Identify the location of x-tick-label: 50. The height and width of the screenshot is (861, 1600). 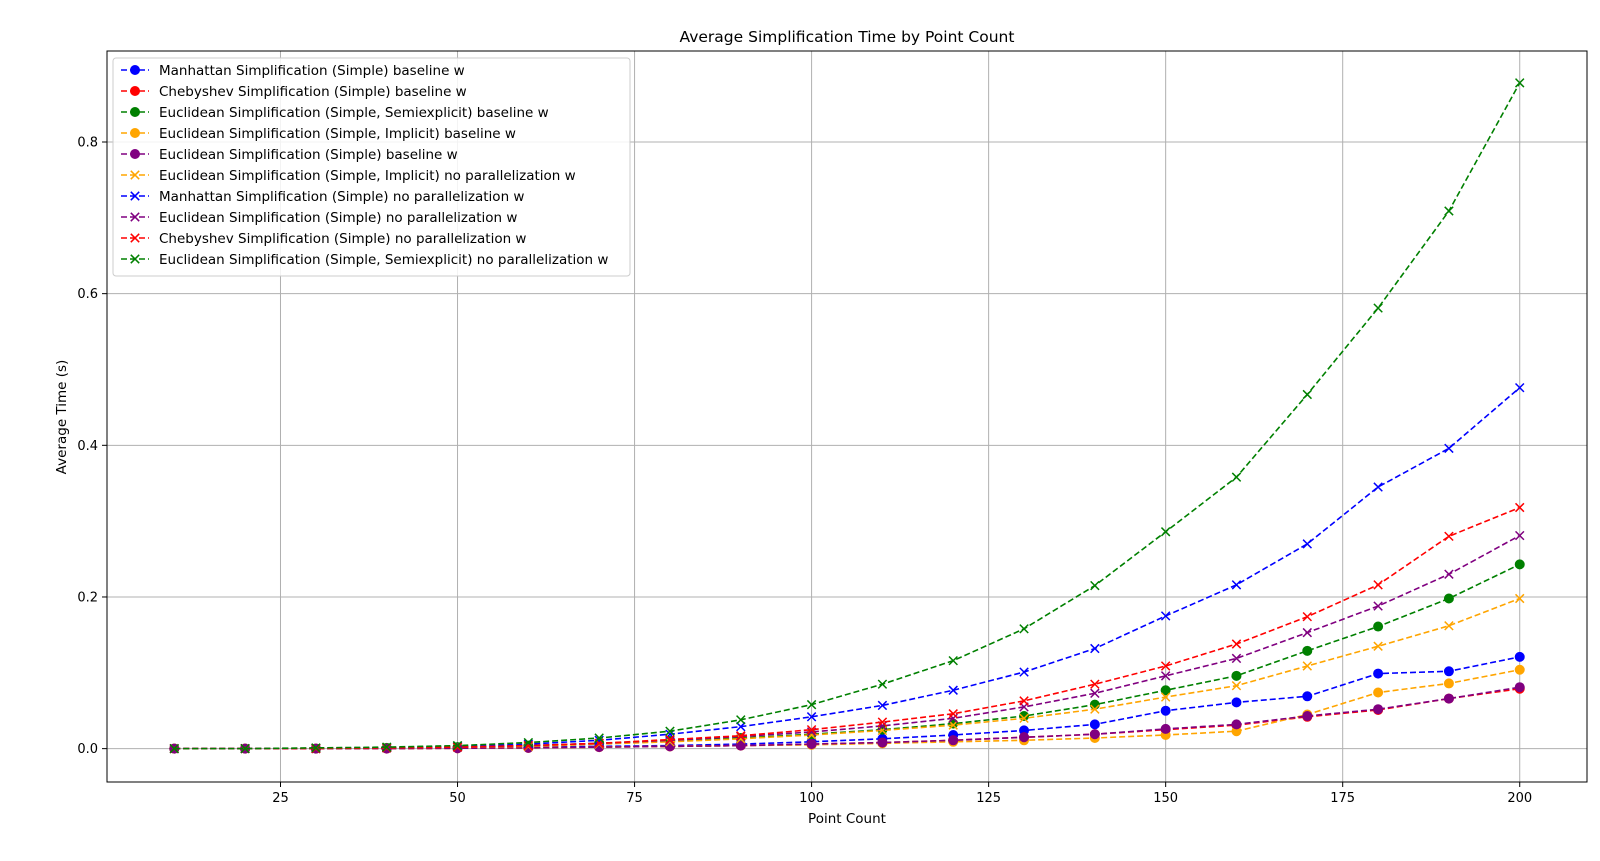
(457, 798).